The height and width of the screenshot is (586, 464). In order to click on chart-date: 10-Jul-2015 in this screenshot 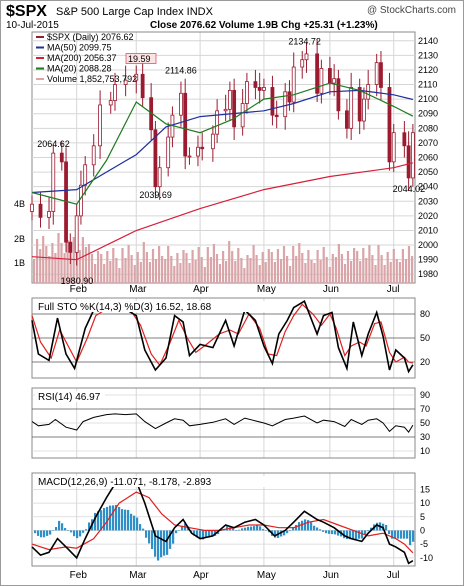, I will do `click(32, 25)`.